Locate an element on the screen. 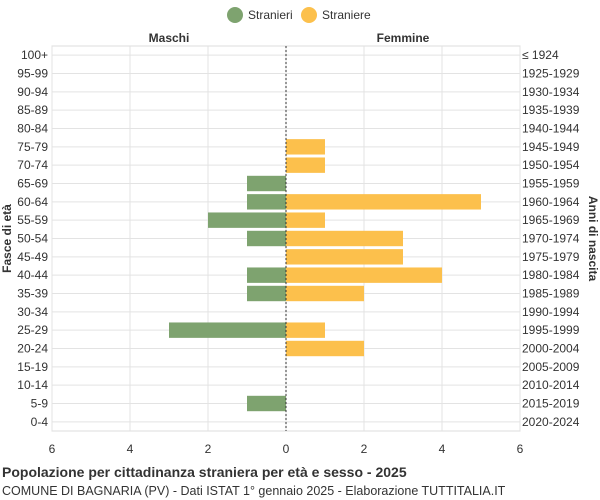  x-tick-label: 0 is located at coordinates (286, 449).